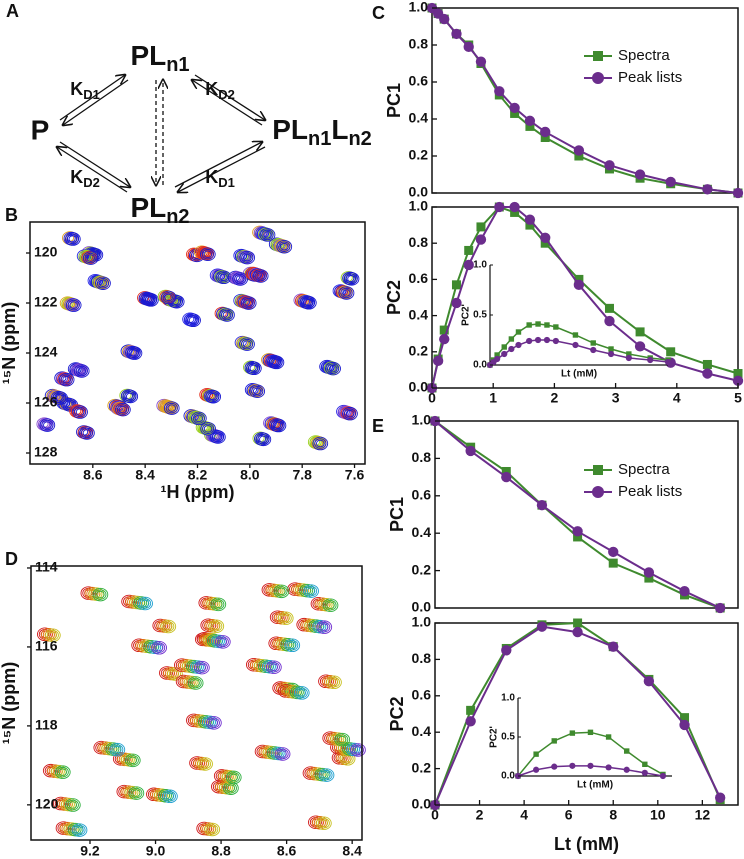 Image resolution: width=744 pixels, height=859 pixels. Describe the element at coordinates (46, 452) in the screenshot. I see `y-tick-label: 128` at that location.